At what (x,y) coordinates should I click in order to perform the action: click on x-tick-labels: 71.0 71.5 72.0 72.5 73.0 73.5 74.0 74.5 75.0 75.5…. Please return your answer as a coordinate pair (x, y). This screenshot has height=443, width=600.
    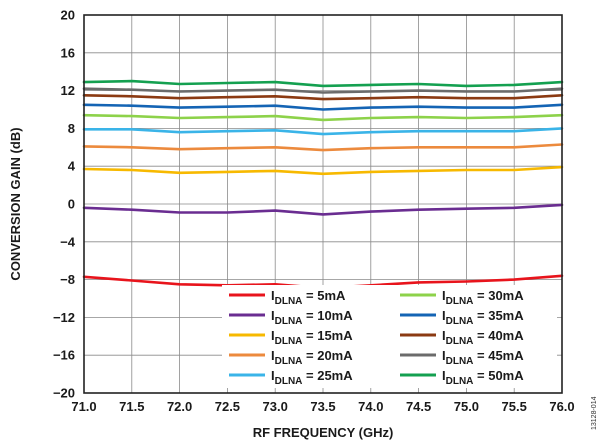
    Looking at the image, I should click on (322, 406).